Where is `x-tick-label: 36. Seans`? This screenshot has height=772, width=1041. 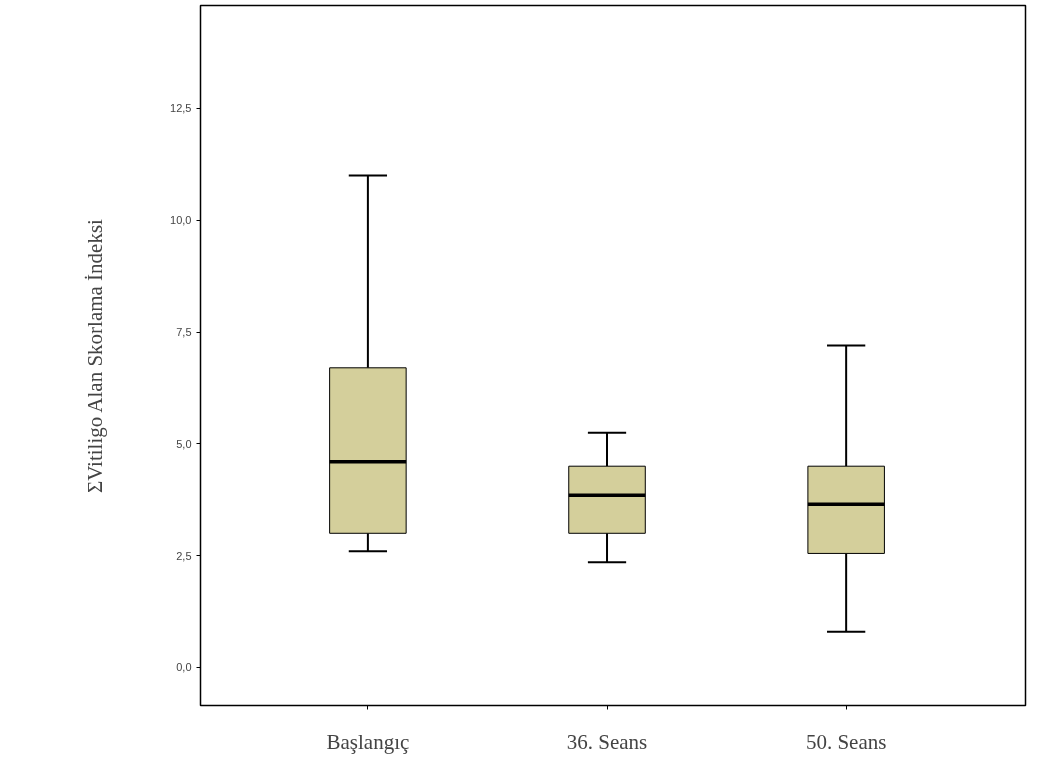
x-tick-label: 36. Seans is located at coordinates (607, 741).